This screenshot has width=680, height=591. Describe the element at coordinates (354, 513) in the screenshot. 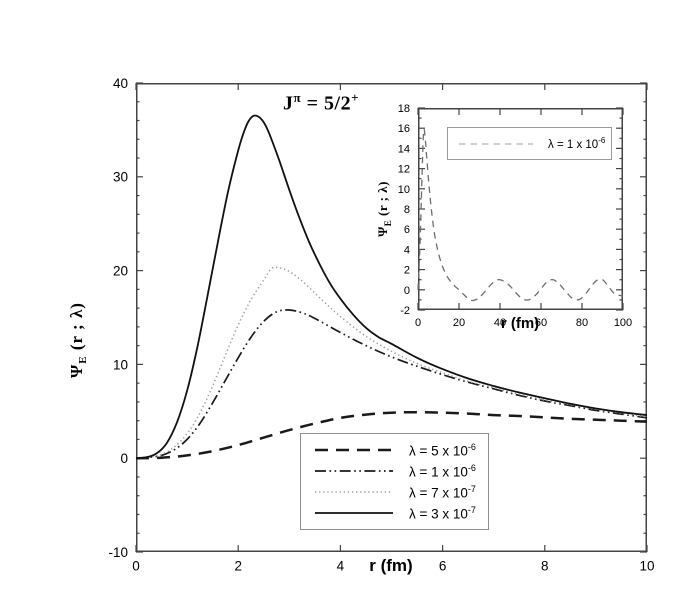

I see `legend-line-sample-solid` at that location.